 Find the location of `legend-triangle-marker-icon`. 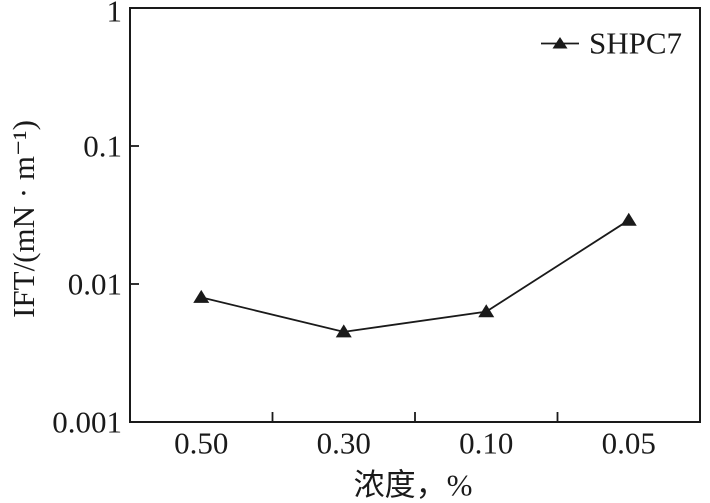

legend-triangle-marker-icon is located at coordinates (560, 42).